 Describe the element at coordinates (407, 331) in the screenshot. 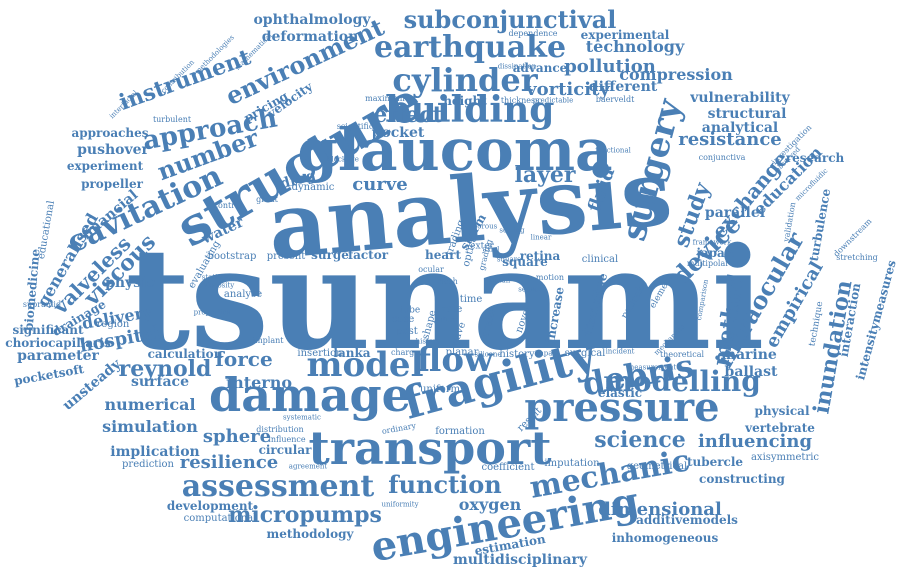

I see `word-past: past` at that location.